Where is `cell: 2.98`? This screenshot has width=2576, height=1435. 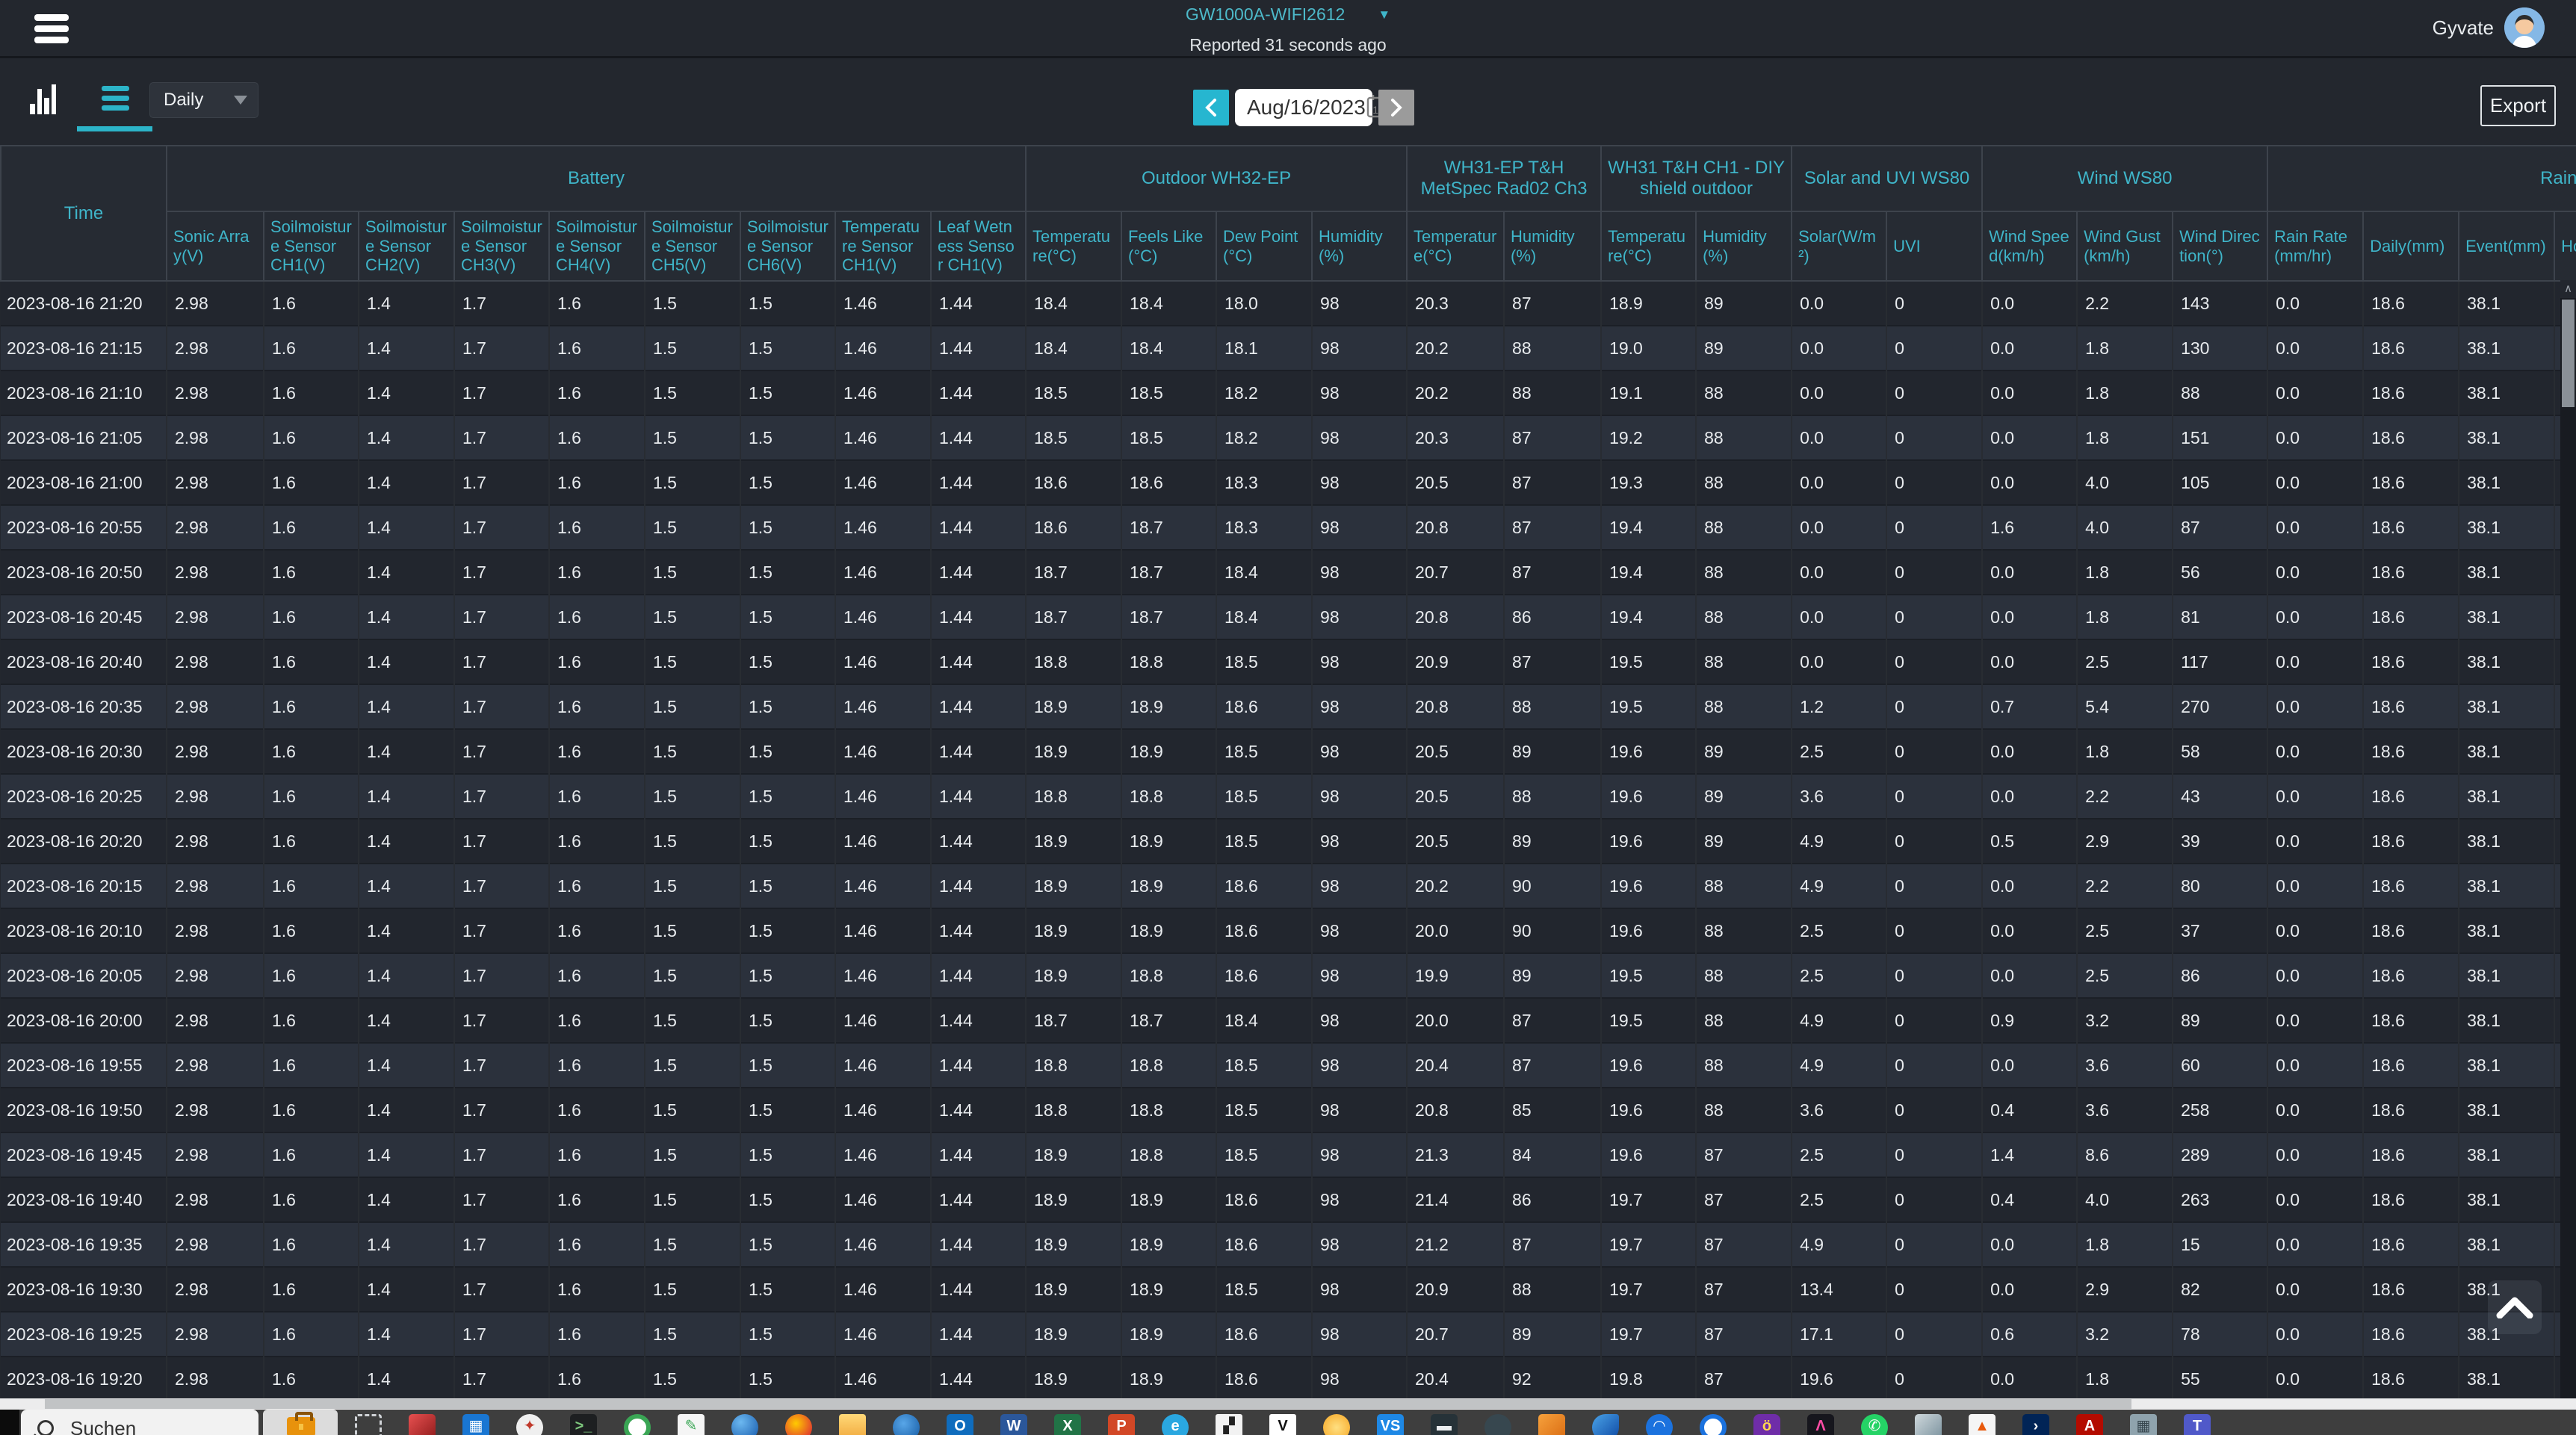 cell: 2.98 is located at coordinates (215, 1379).